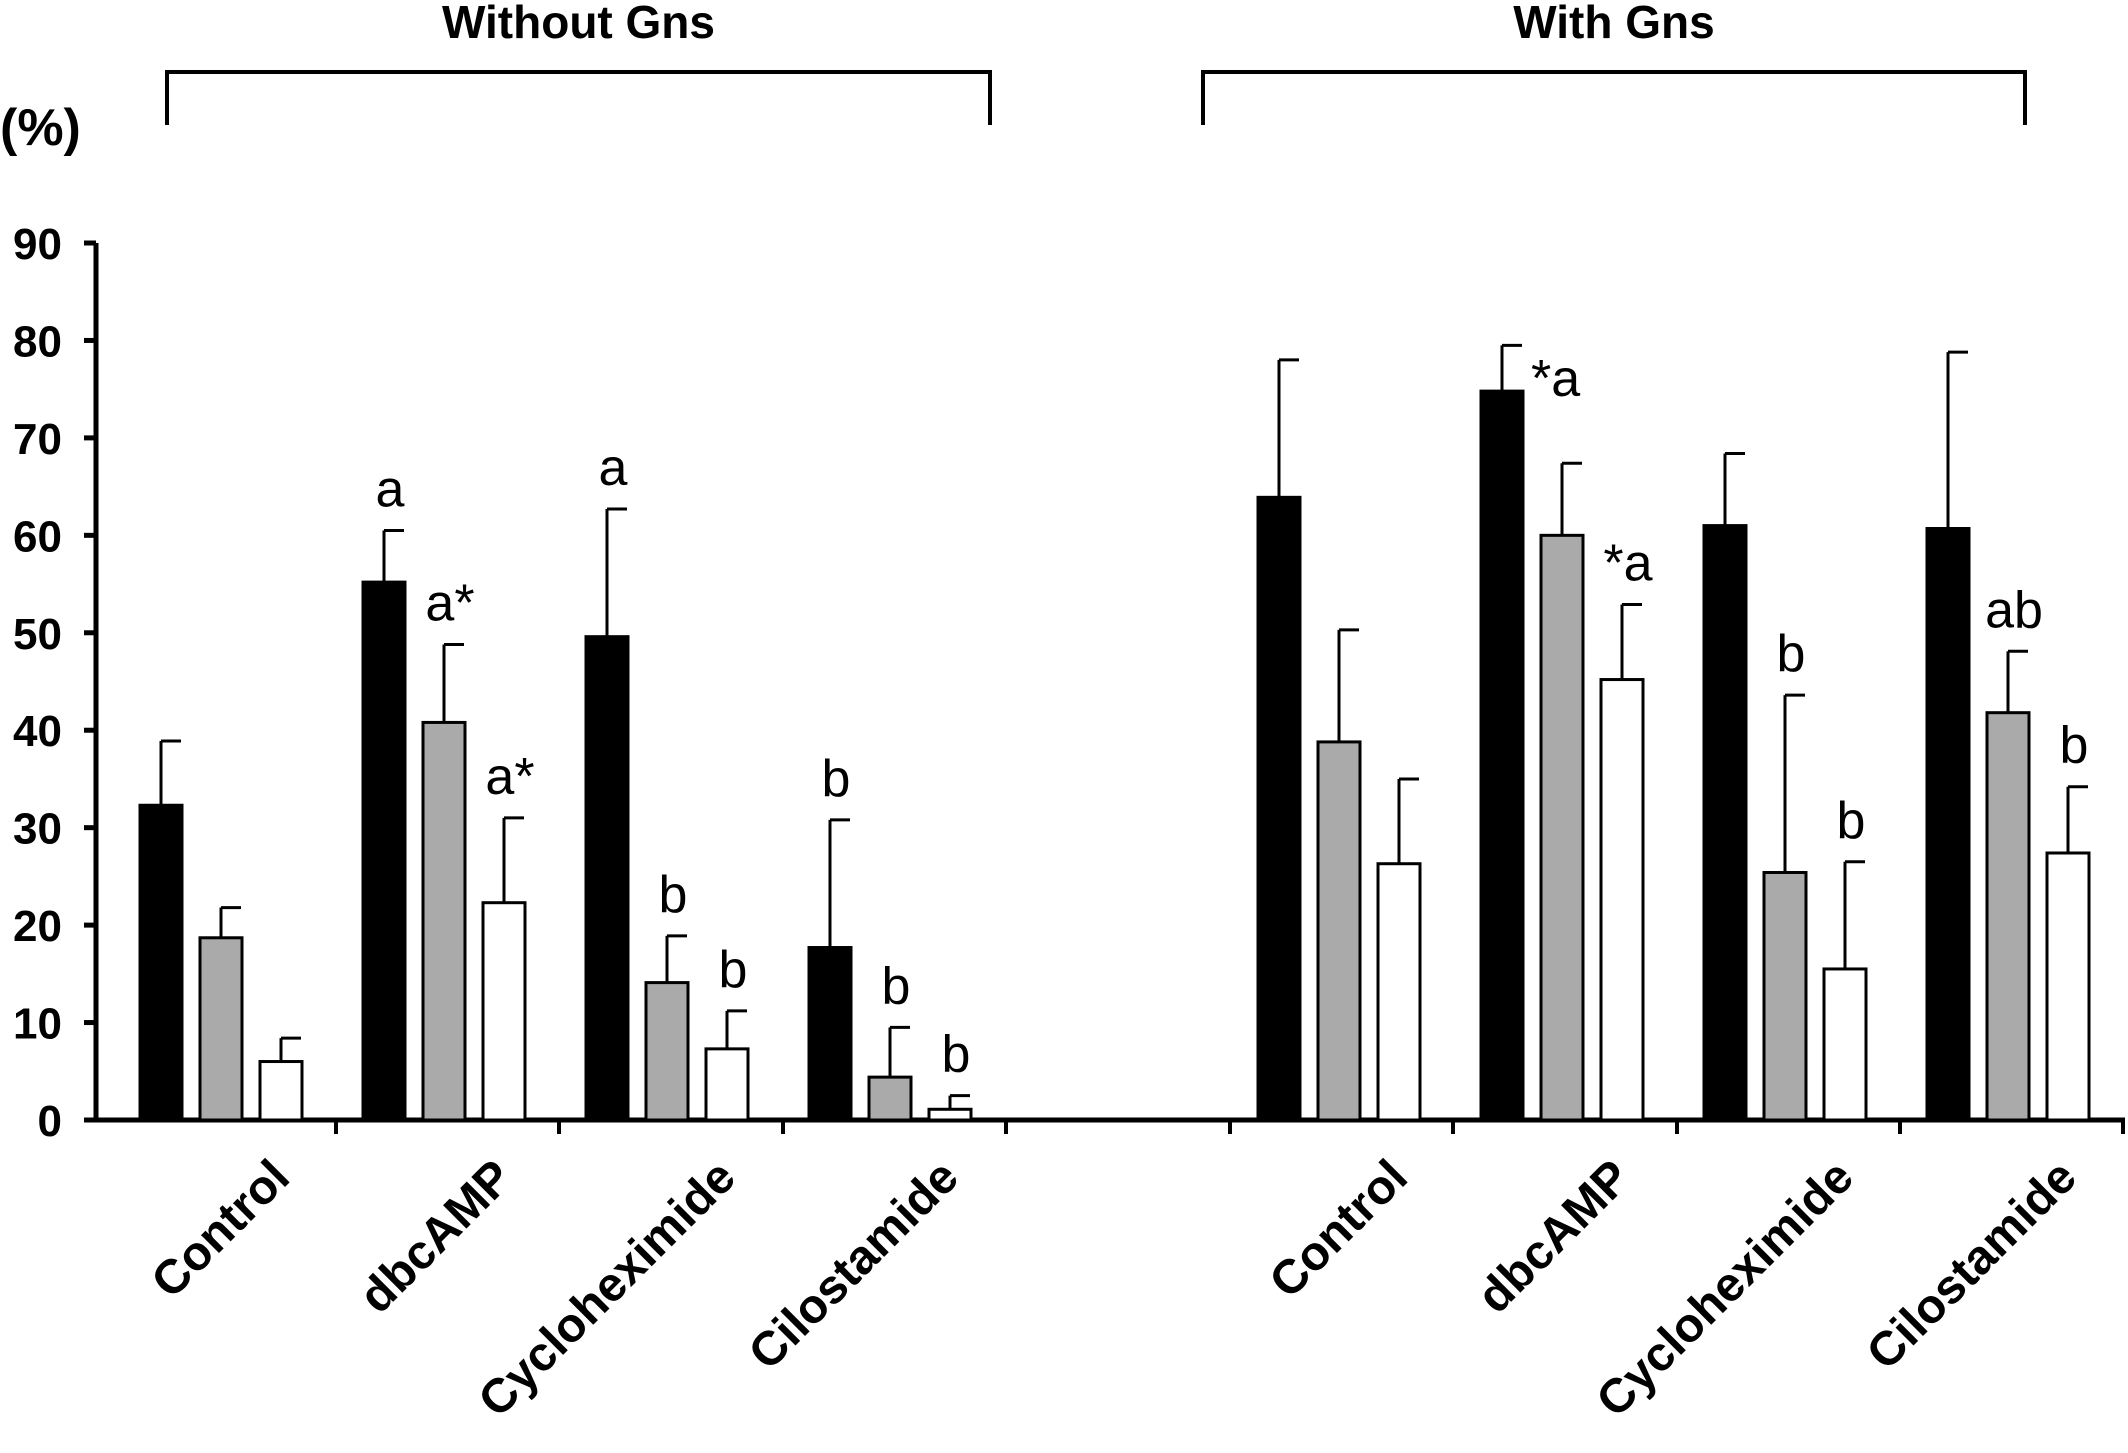  I want to click on y-tick-label: 10, so click(37, 1024).